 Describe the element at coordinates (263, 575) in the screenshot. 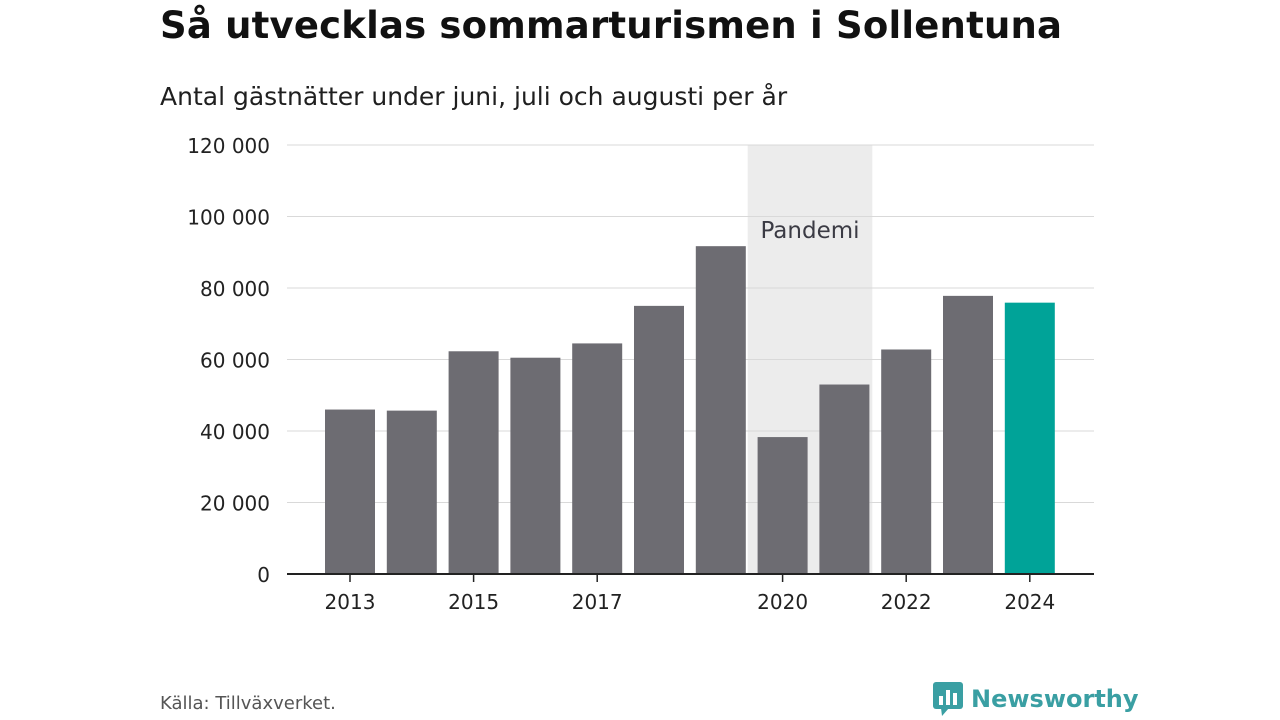

I see `y-tick-label: 0` at that location.